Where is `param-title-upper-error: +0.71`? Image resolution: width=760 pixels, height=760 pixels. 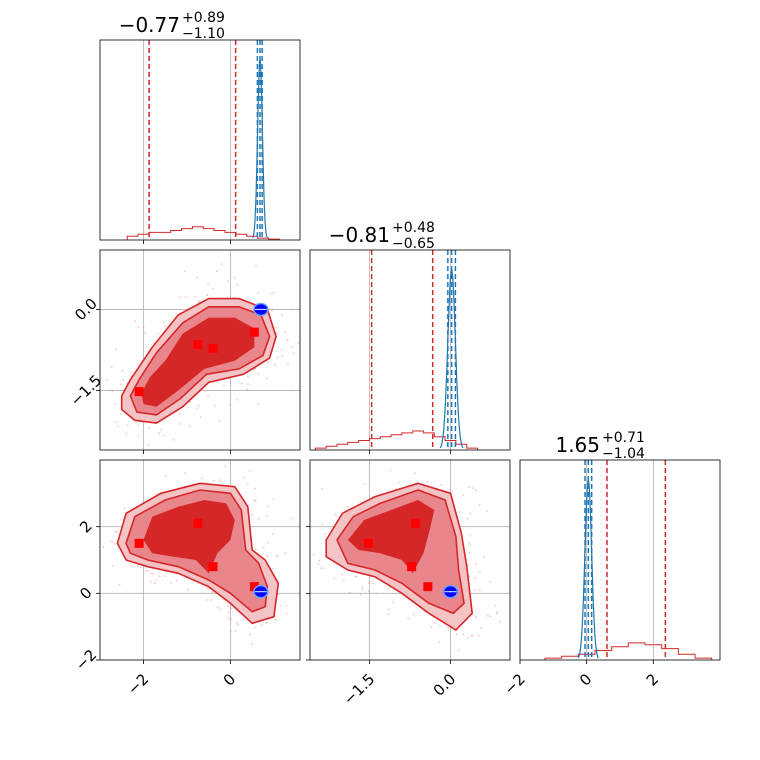 param-title-upper-error: +0.71 is located at coordinates (623, 438).